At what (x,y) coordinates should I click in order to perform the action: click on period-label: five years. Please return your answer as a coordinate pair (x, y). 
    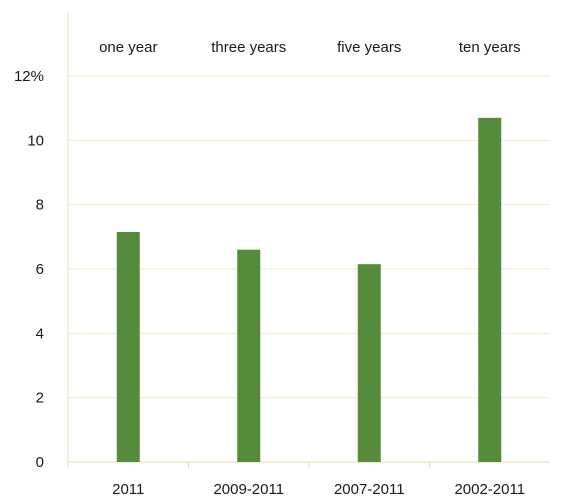
    Looking at the image, I should click on (369, 47).